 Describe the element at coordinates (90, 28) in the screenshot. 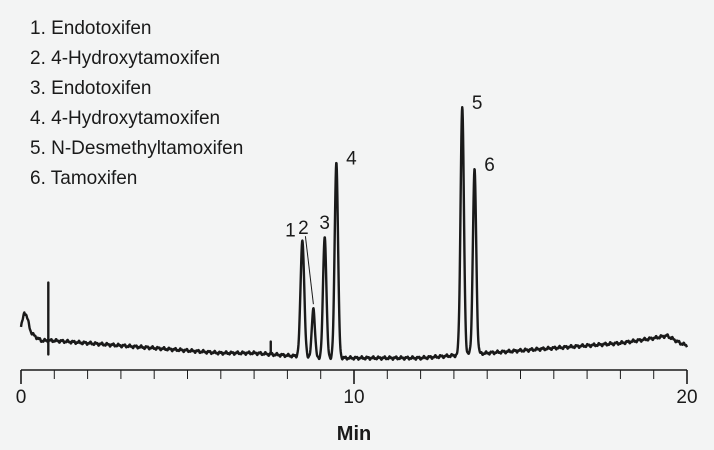

I see `legend-item-1: 1. Endotoxifen` at that location.